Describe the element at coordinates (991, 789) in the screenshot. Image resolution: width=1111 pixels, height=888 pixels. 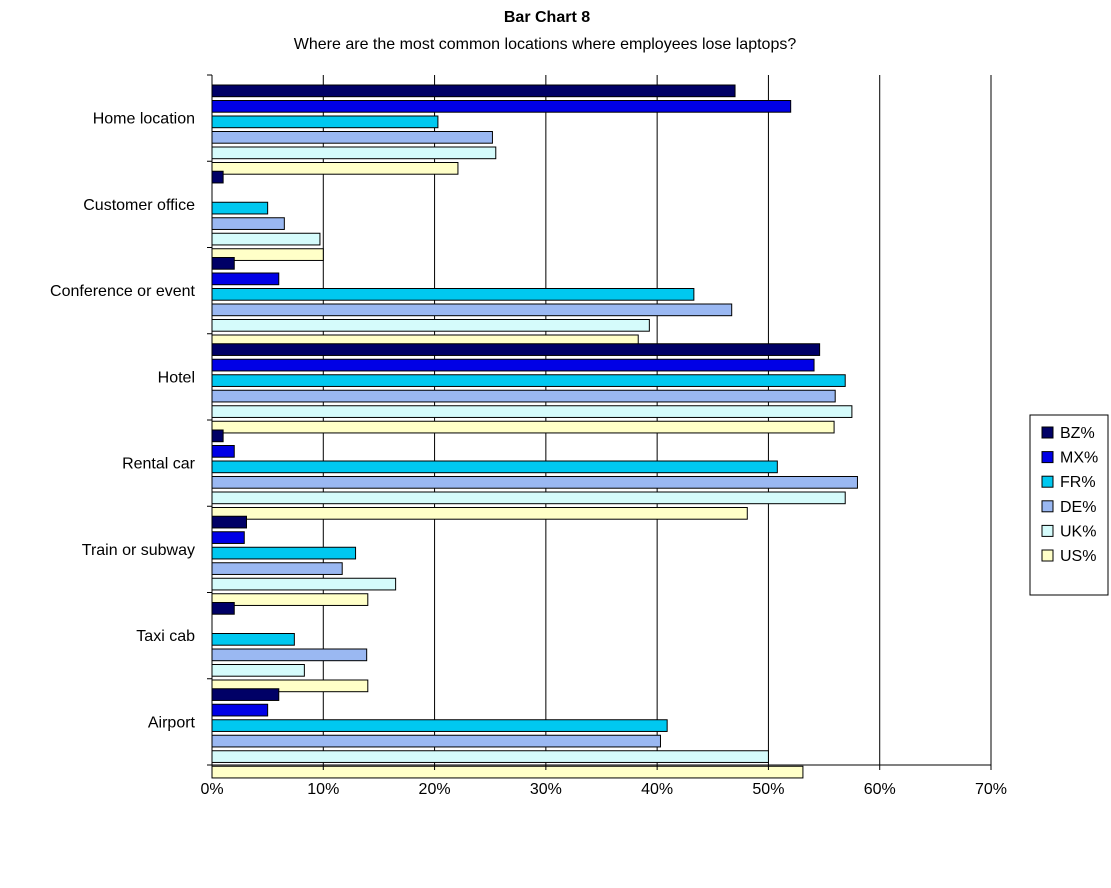
I see `x-tick-label: 70%` at that location.